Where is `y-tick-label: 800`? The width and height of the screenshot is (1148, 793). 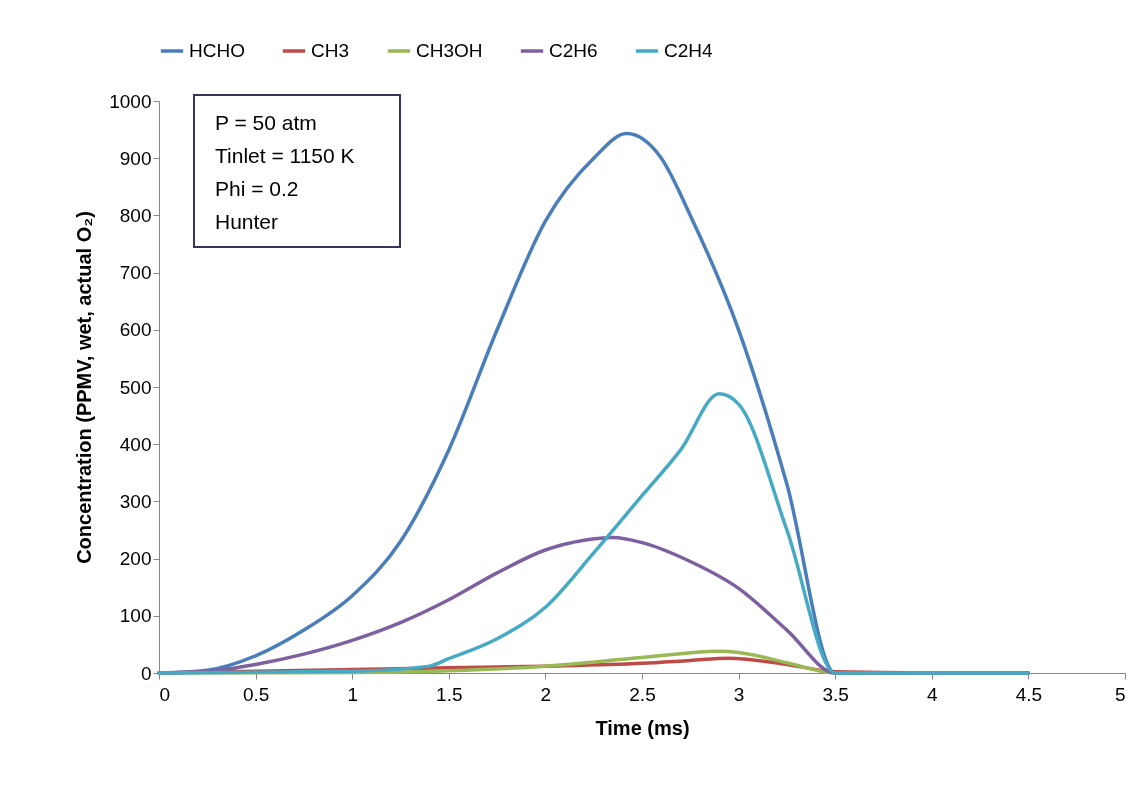 y-tick-label: 800 is located at coordinates (135, 215).